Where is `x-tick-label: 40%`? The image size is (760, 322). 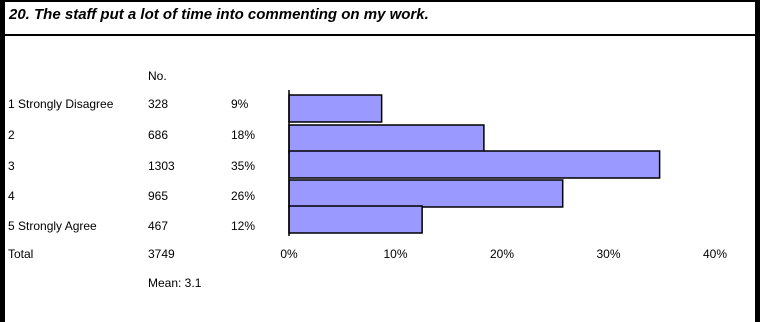 x-tick-label: 40% is located at coordinates (715, 254).